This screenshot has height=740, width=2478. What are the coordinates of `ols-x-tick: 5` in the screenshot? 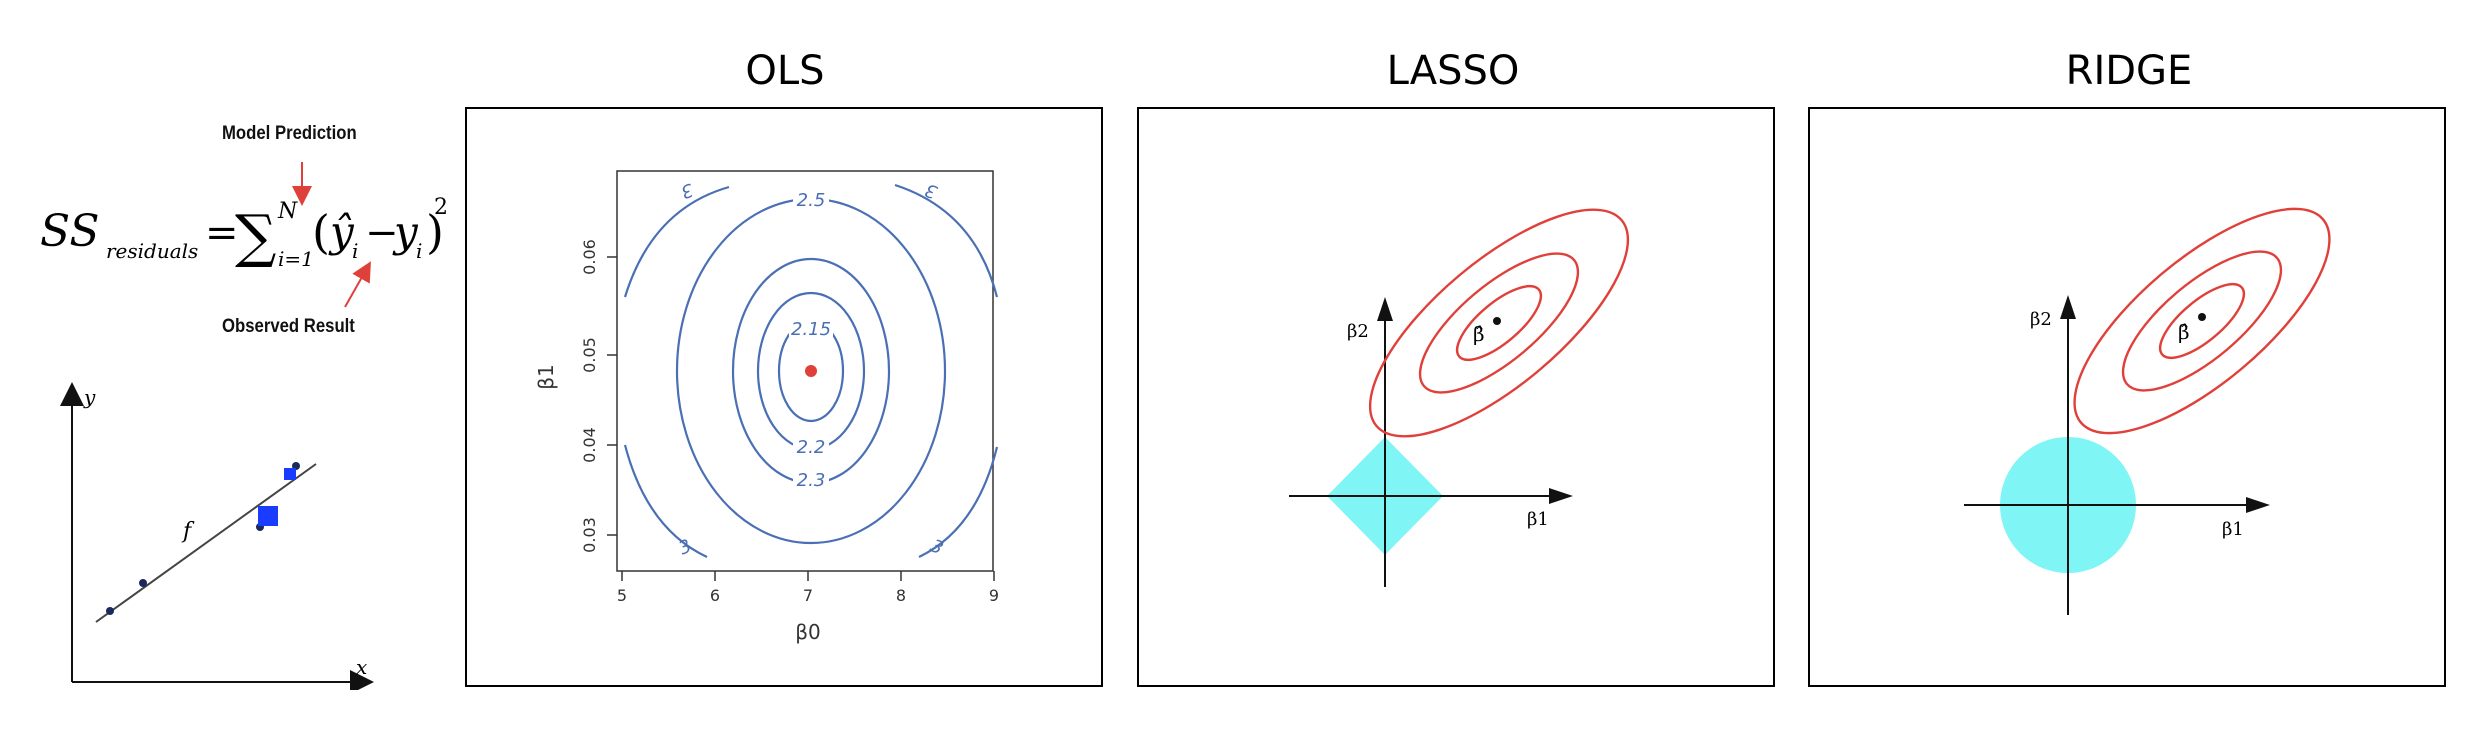 It's located at (622, 595).